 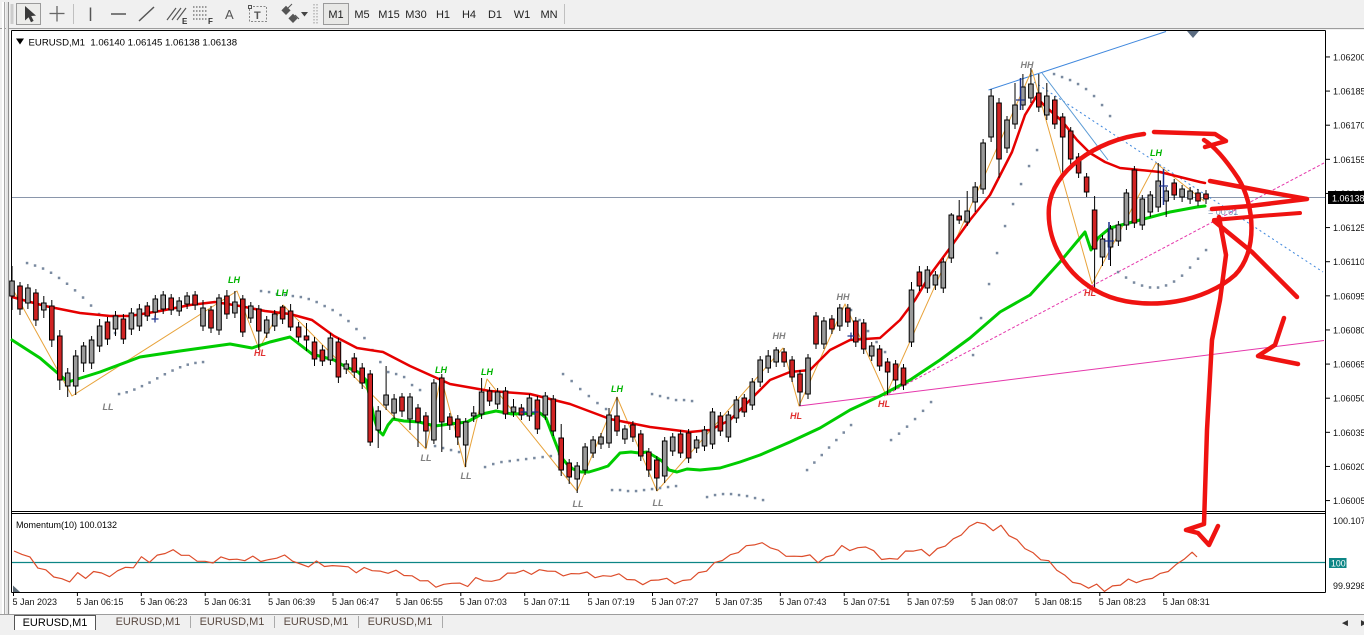 What do you see at coordinates (1348, 296) in the screenshot?
I see `svg-text: 1.06095` at bounding box center [1348, 296].